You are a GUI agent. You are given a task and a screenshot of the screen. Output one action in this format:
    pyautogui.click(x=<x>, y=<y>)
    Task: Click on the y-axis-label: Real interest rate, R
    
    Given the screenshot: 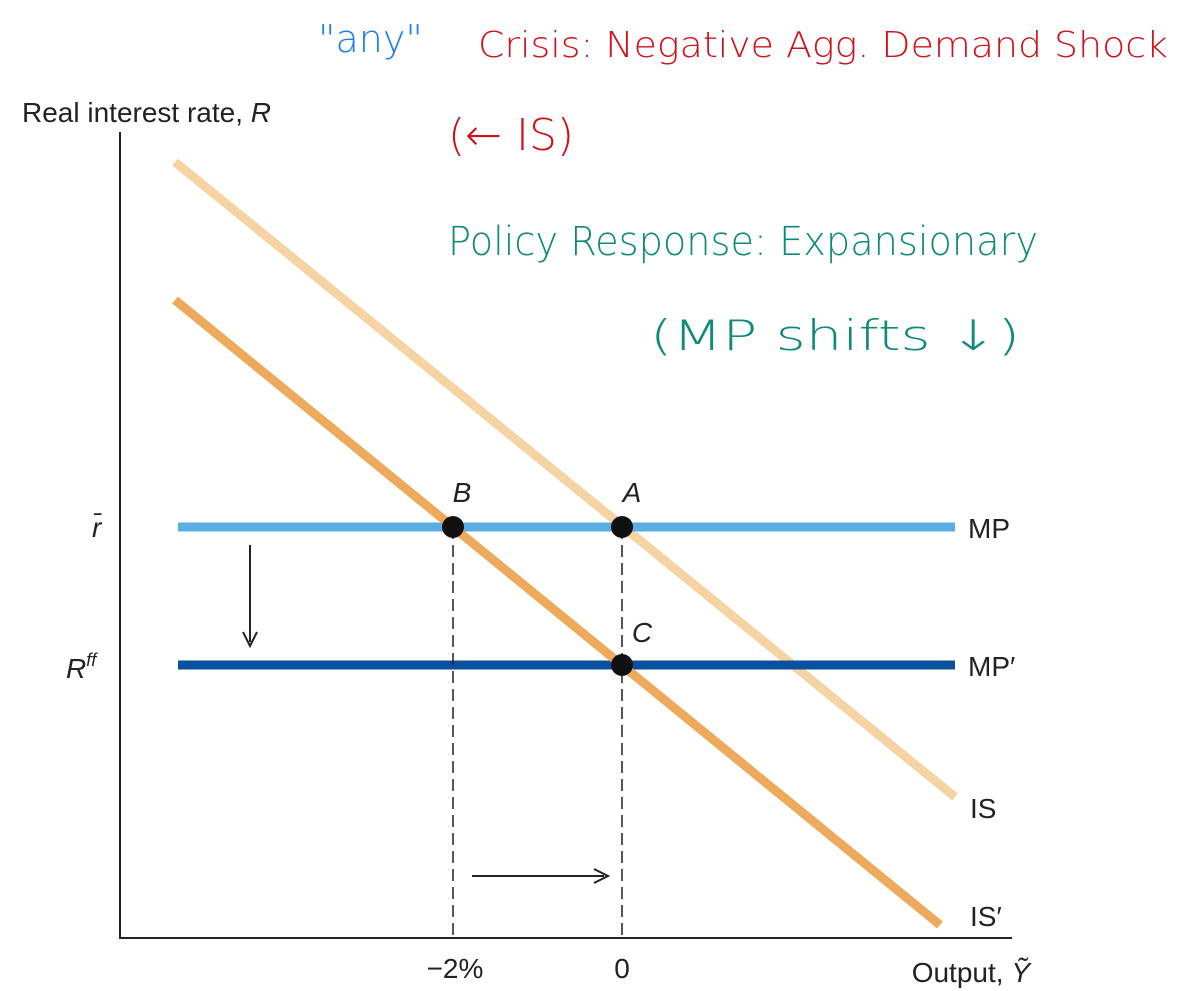 What is the action you would take?
    pyautogui.click(x=146, y=112)
    